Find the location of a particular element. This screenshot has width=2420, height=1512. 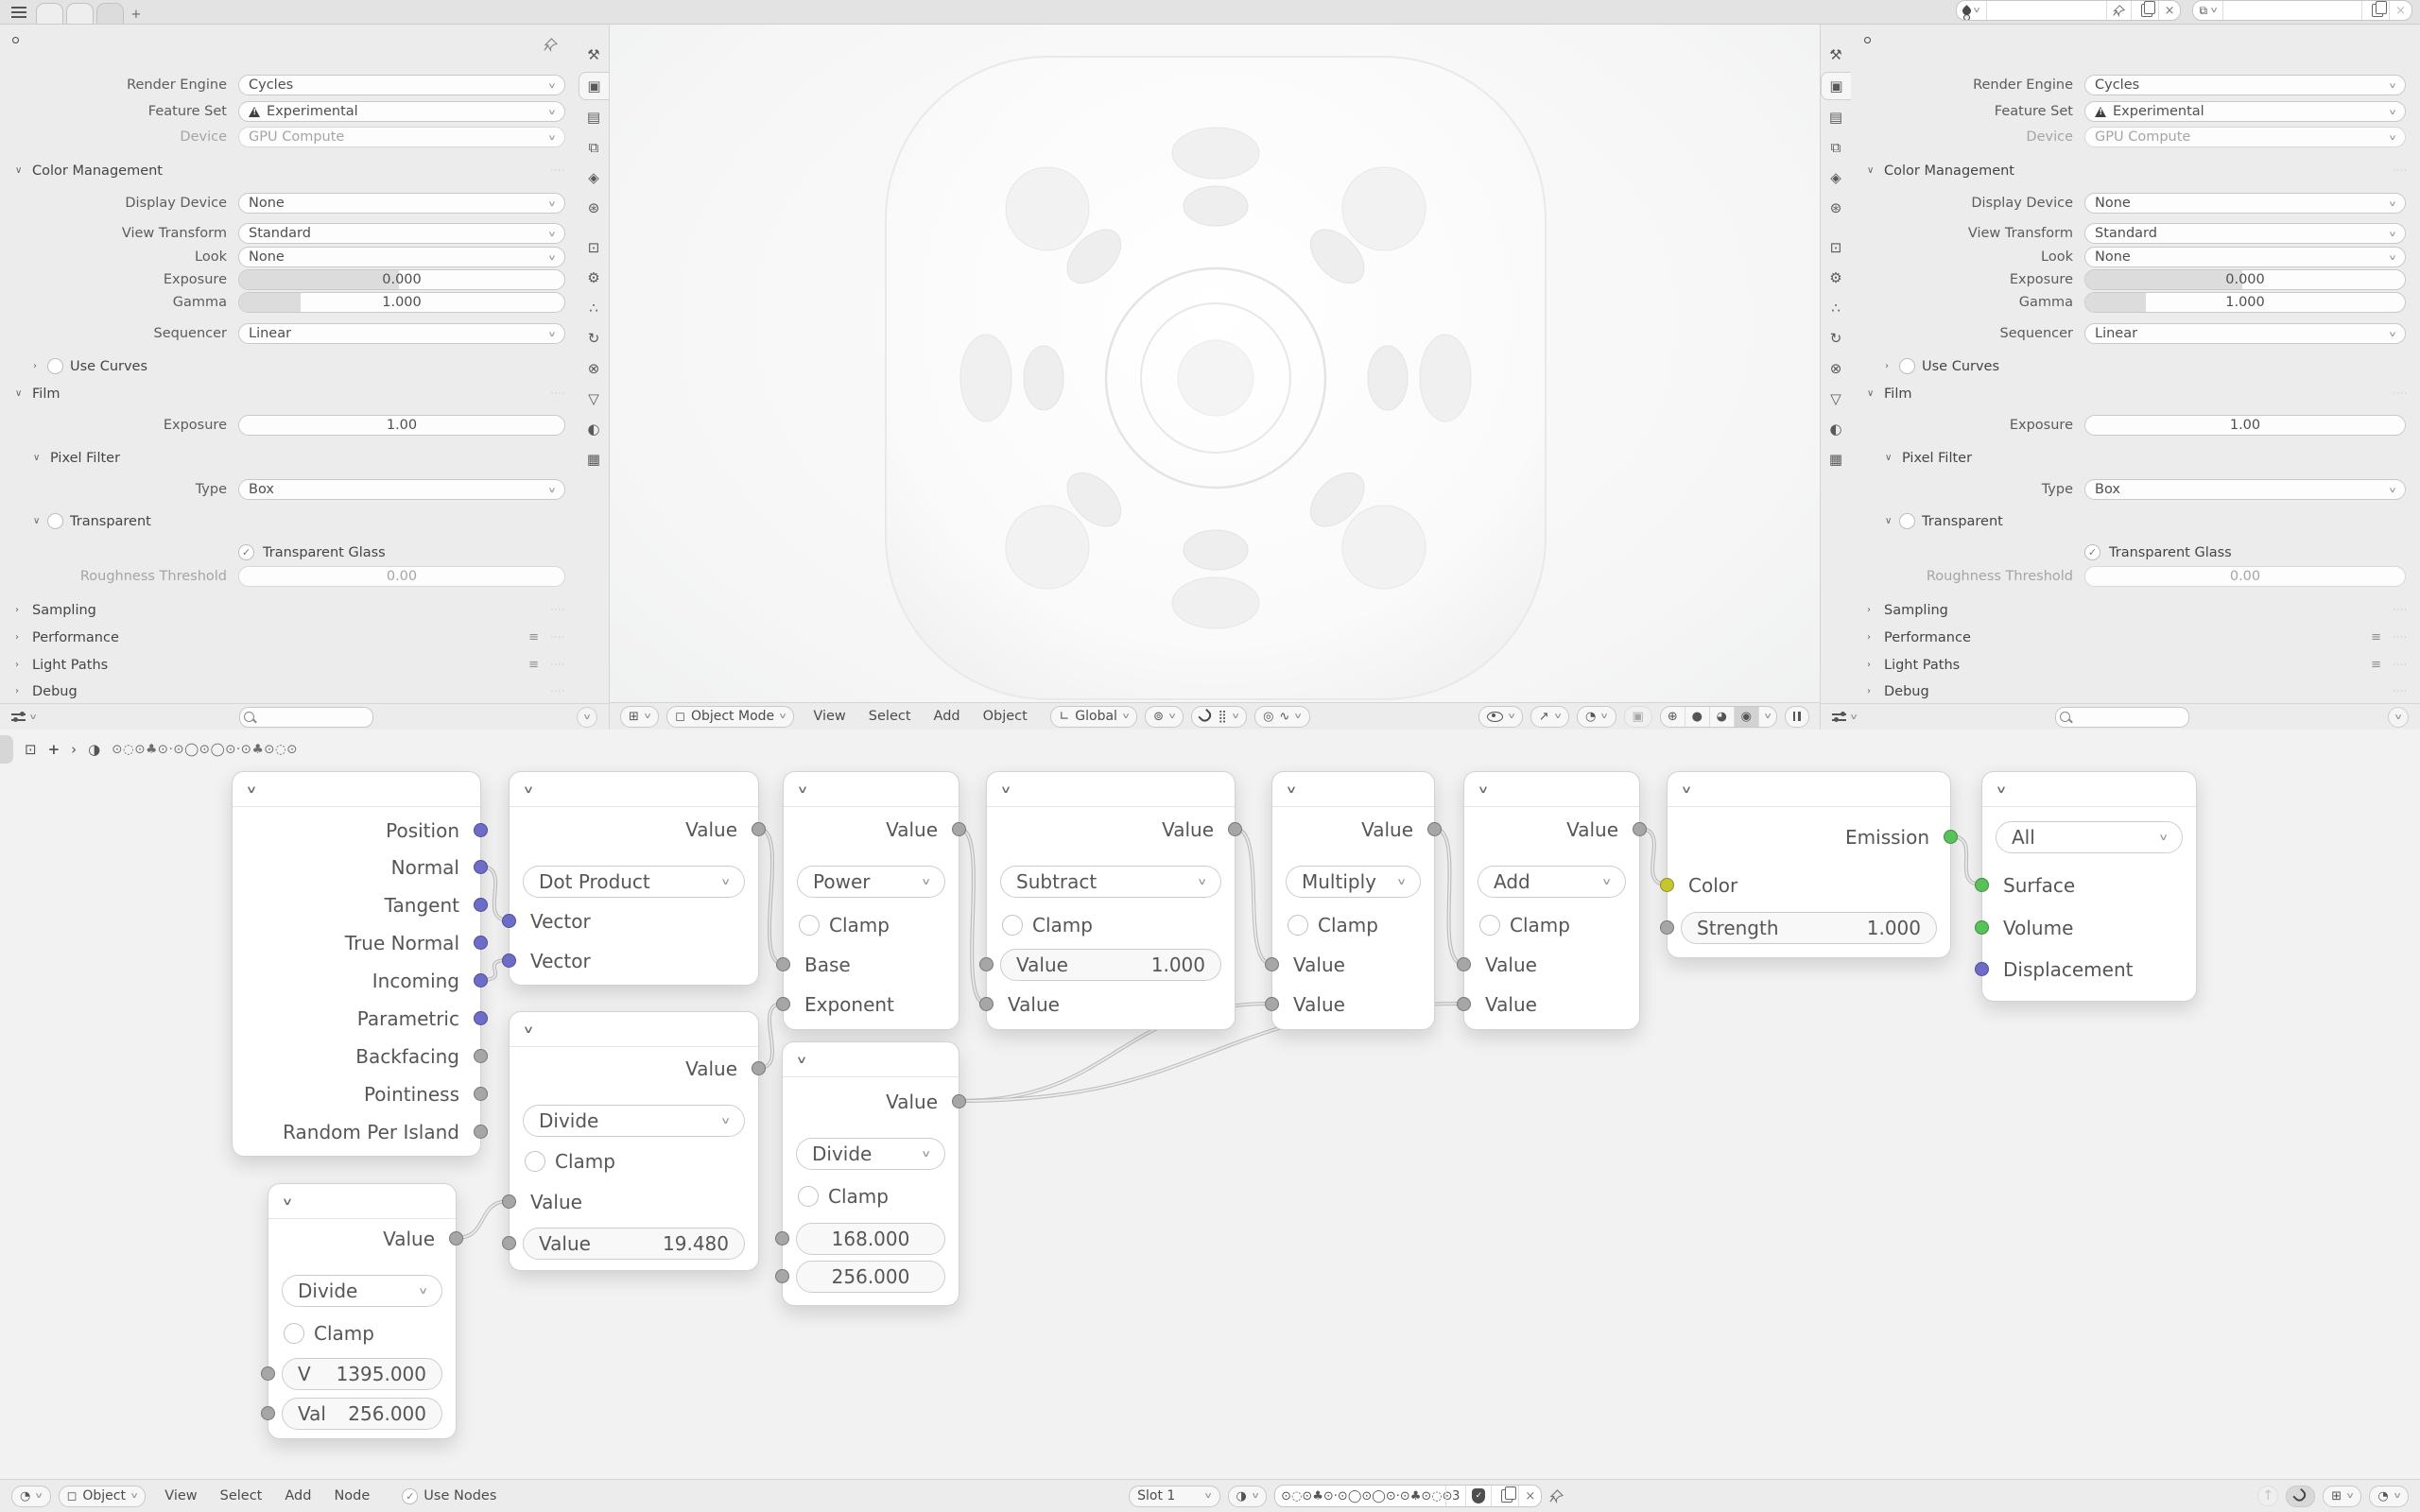

node-value-slider: Strength 1.000 is located at coordinates (1809, 928).